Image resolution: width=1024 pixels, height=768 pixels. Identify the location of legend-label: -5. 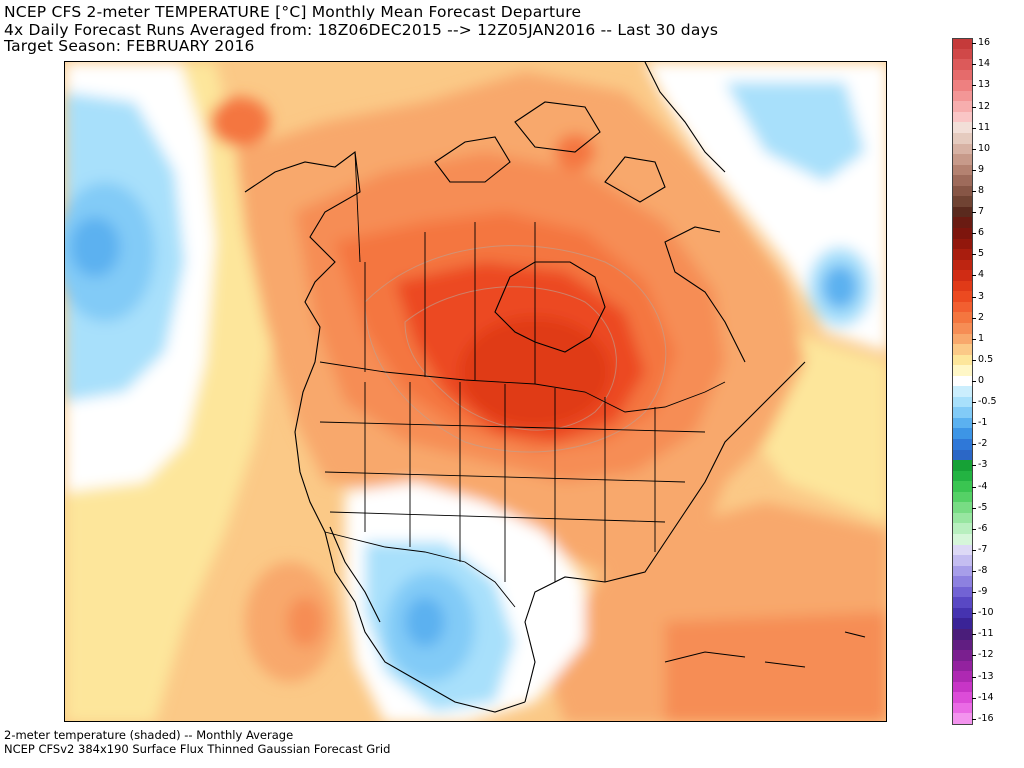
(983, 507).